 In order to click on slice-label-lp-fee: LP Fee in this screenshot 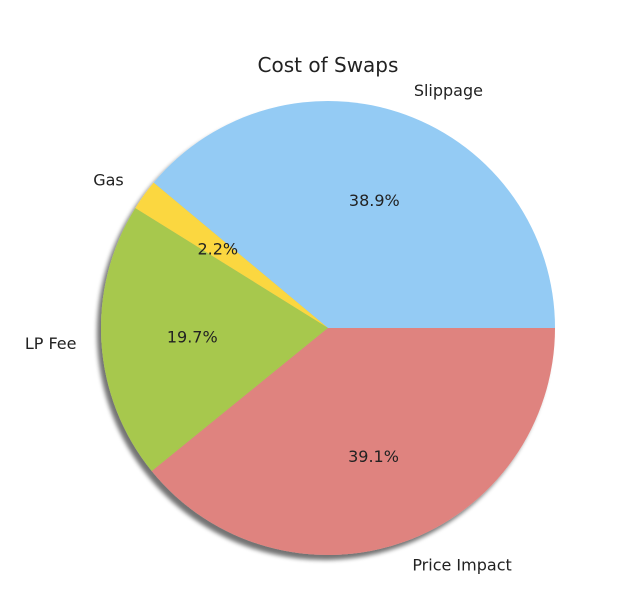, I will do `click(51, 343)`.